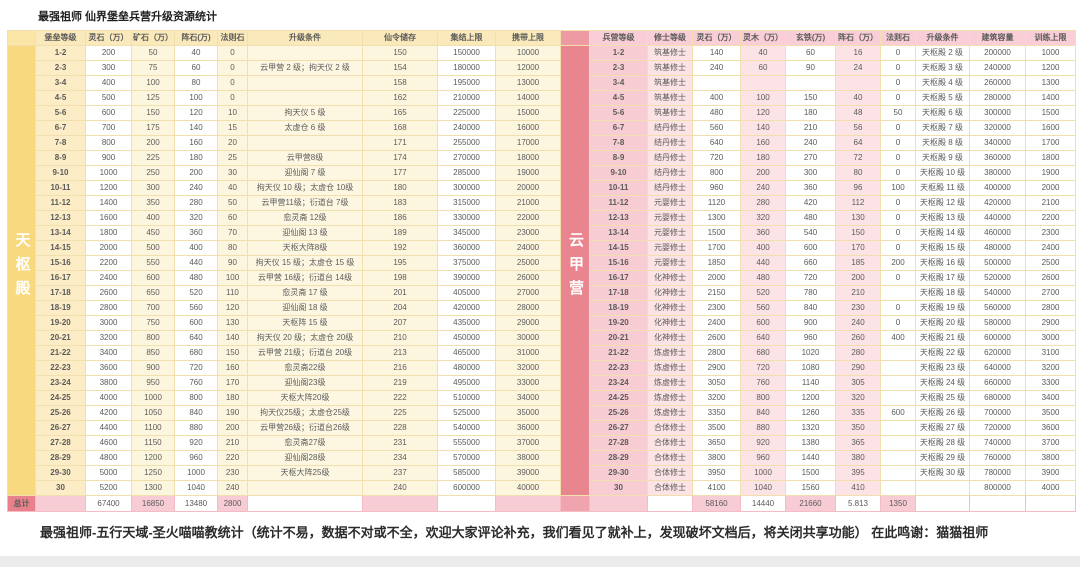  What do you see at coordinates (670, 233) in the screenshot?
I see `camp-cell: 元婴修士` at bounding box center [670, 233].